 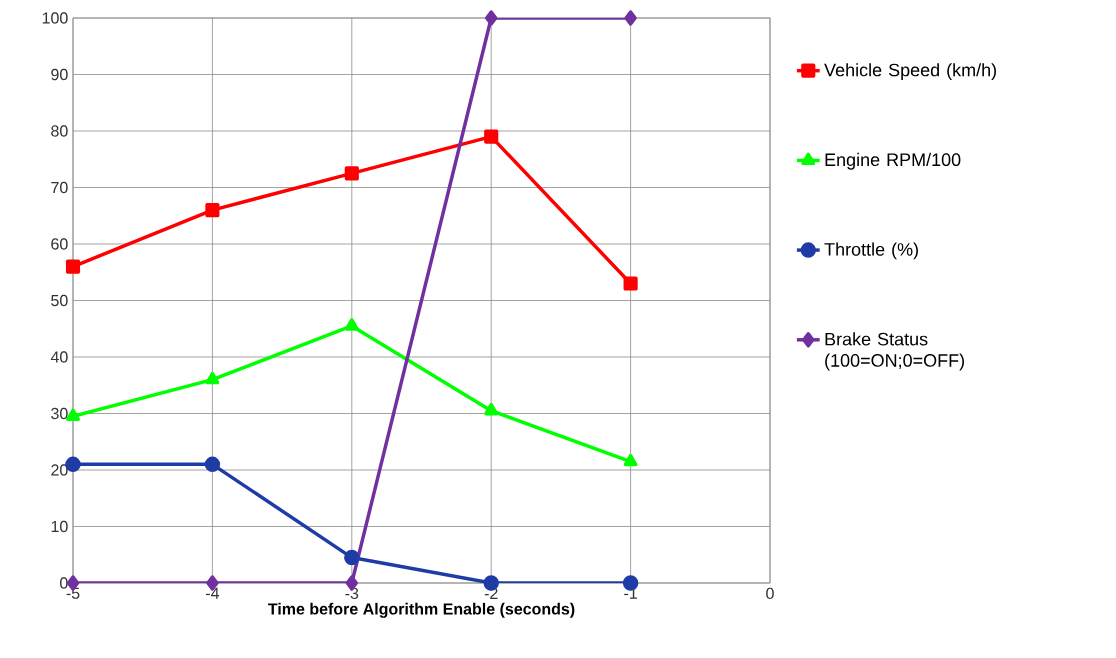 I want to click on y-tick-label: 40, so click(x=59, y=357).